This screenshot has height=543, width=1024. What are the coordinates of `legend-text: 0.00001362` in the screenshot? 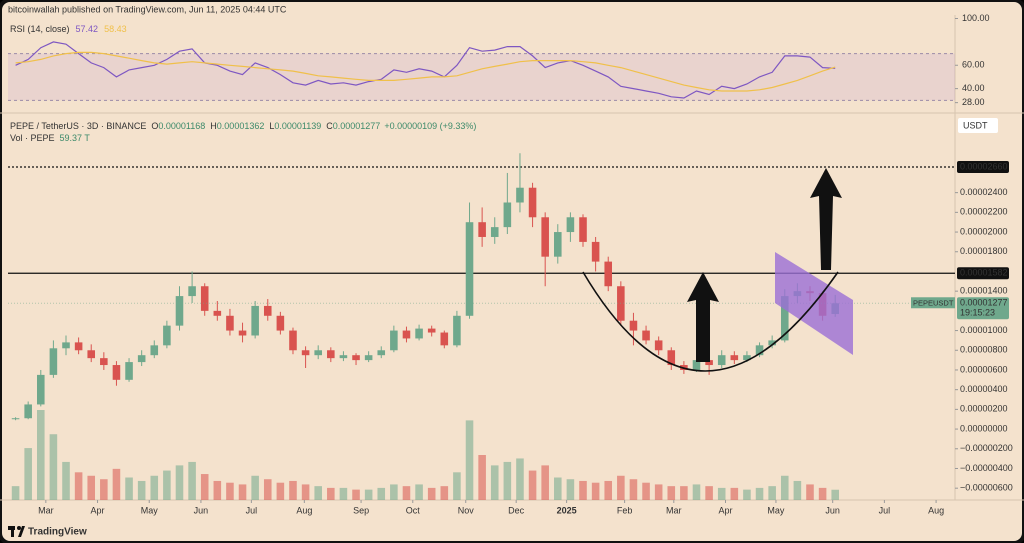 It's located at (241, 126).